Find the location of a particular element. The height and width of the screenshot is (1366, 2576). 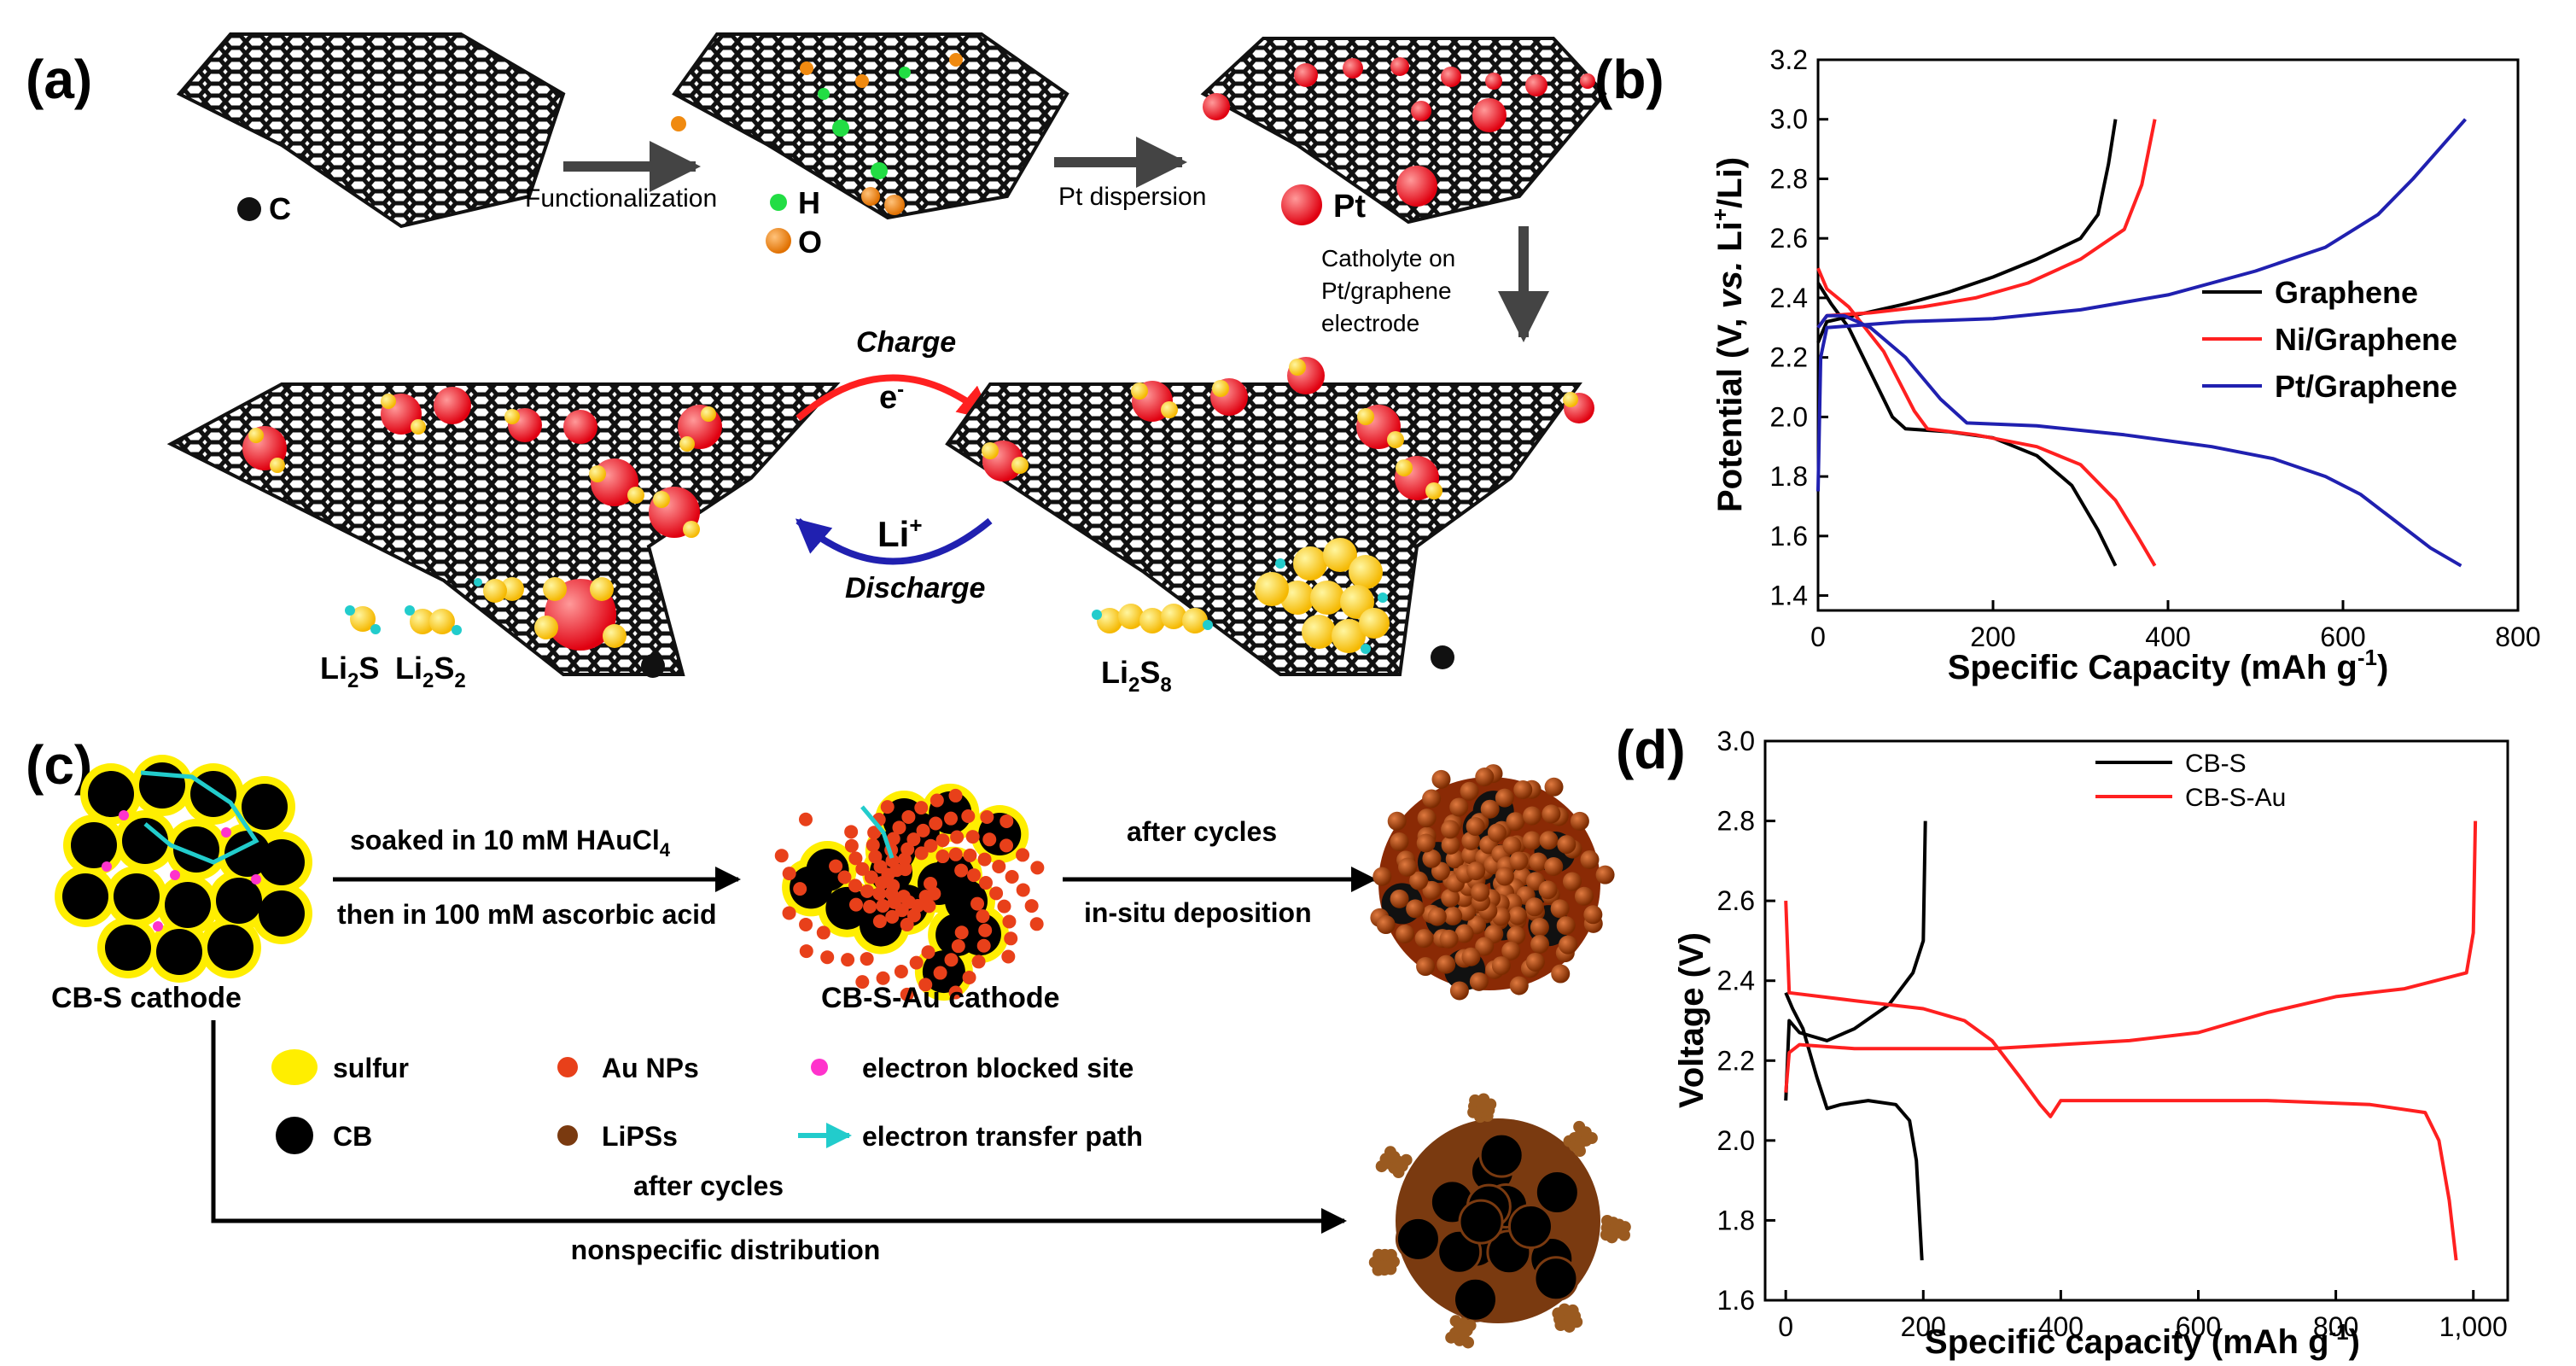

cbs-au-cathode-label: CB-S-Au cathode is located at coordinates (940, 998).